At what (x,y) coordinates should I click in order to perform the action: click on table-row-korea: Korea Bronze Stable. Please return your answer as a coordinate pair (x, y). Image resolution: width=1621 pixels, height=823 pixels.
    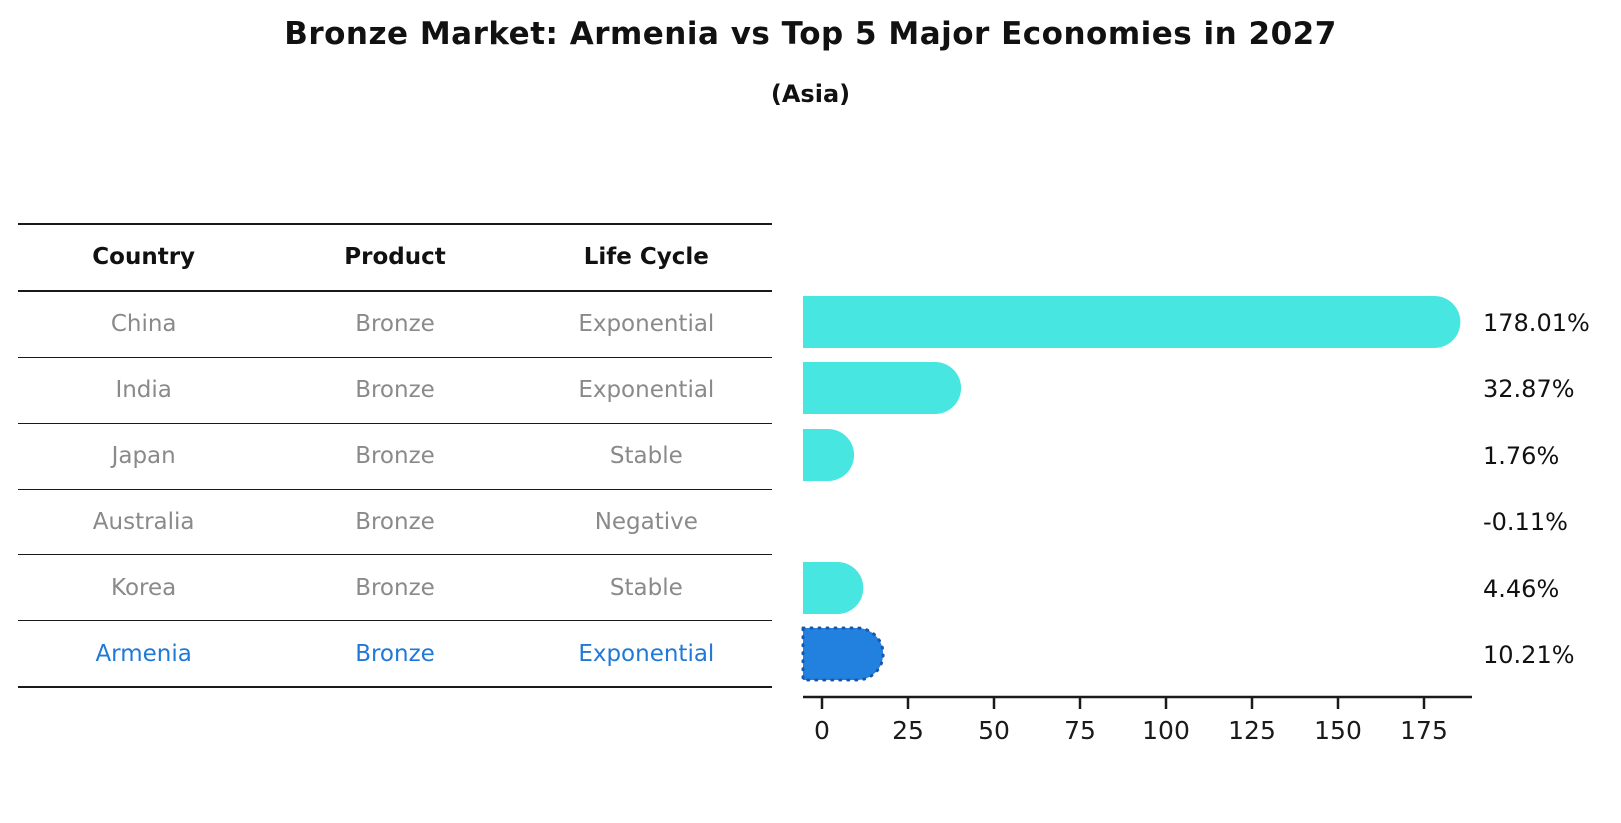
    Looking at the image, I should click on (395, 588).